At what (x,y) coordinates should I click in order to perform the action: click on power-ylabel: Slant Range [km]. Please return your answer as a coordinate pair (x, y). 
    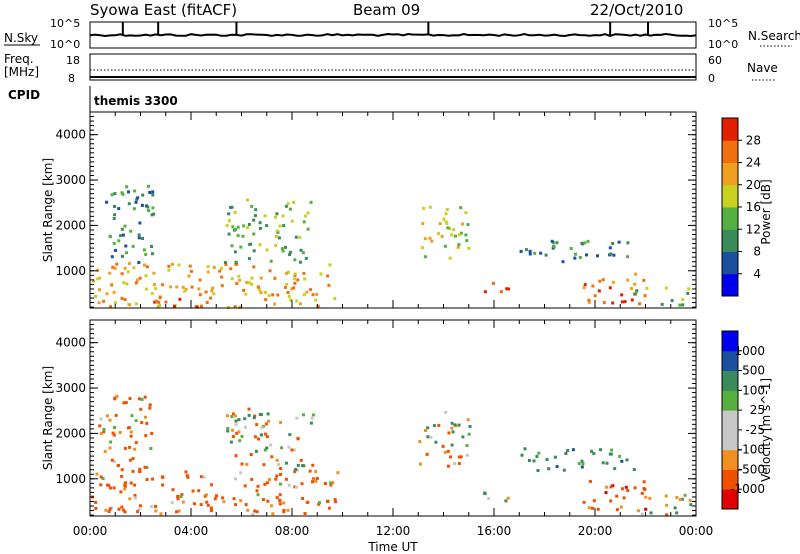
    Looking at the image, I should click on (48, 210).